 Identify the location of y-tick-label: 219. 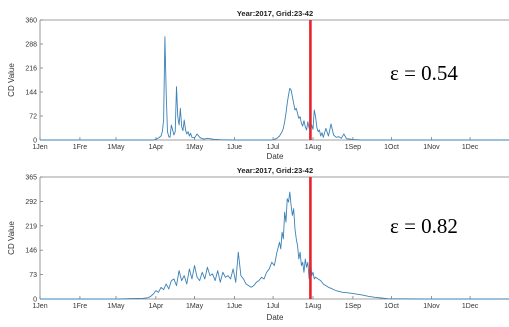
(31, 226).